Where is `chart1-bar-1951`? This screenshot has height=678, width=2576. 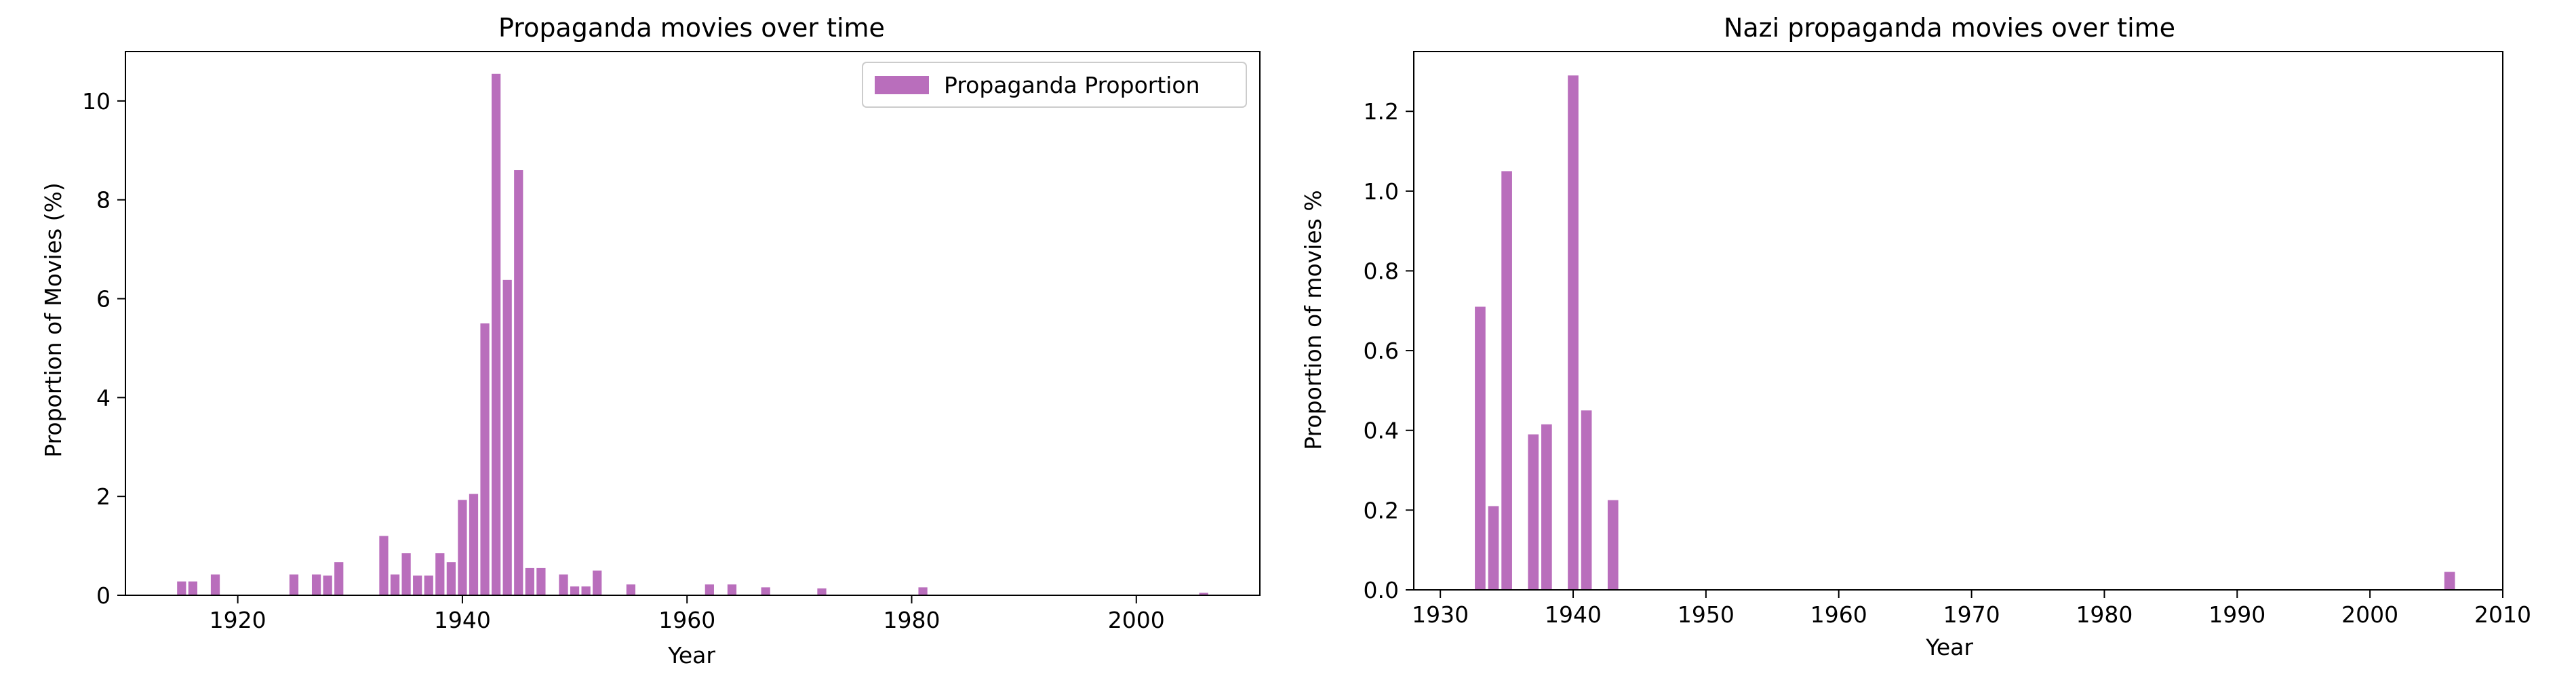
chart1-bar-1951 is located at coordinates (586, 590).